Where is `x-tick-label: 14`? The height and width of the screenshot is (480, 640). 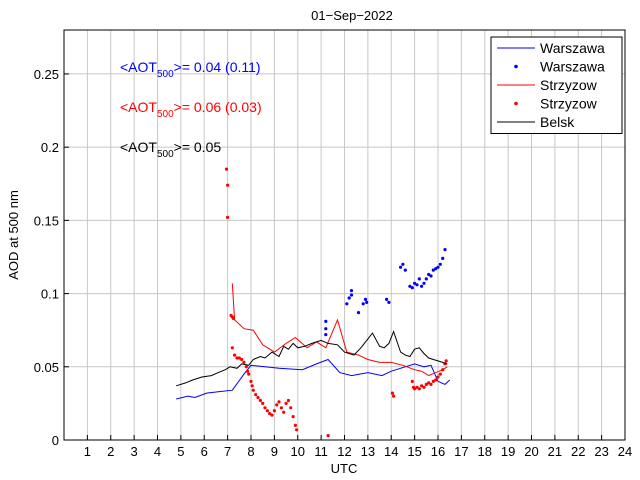 x-tick-label: 14 is located at coordinates (391, 451).